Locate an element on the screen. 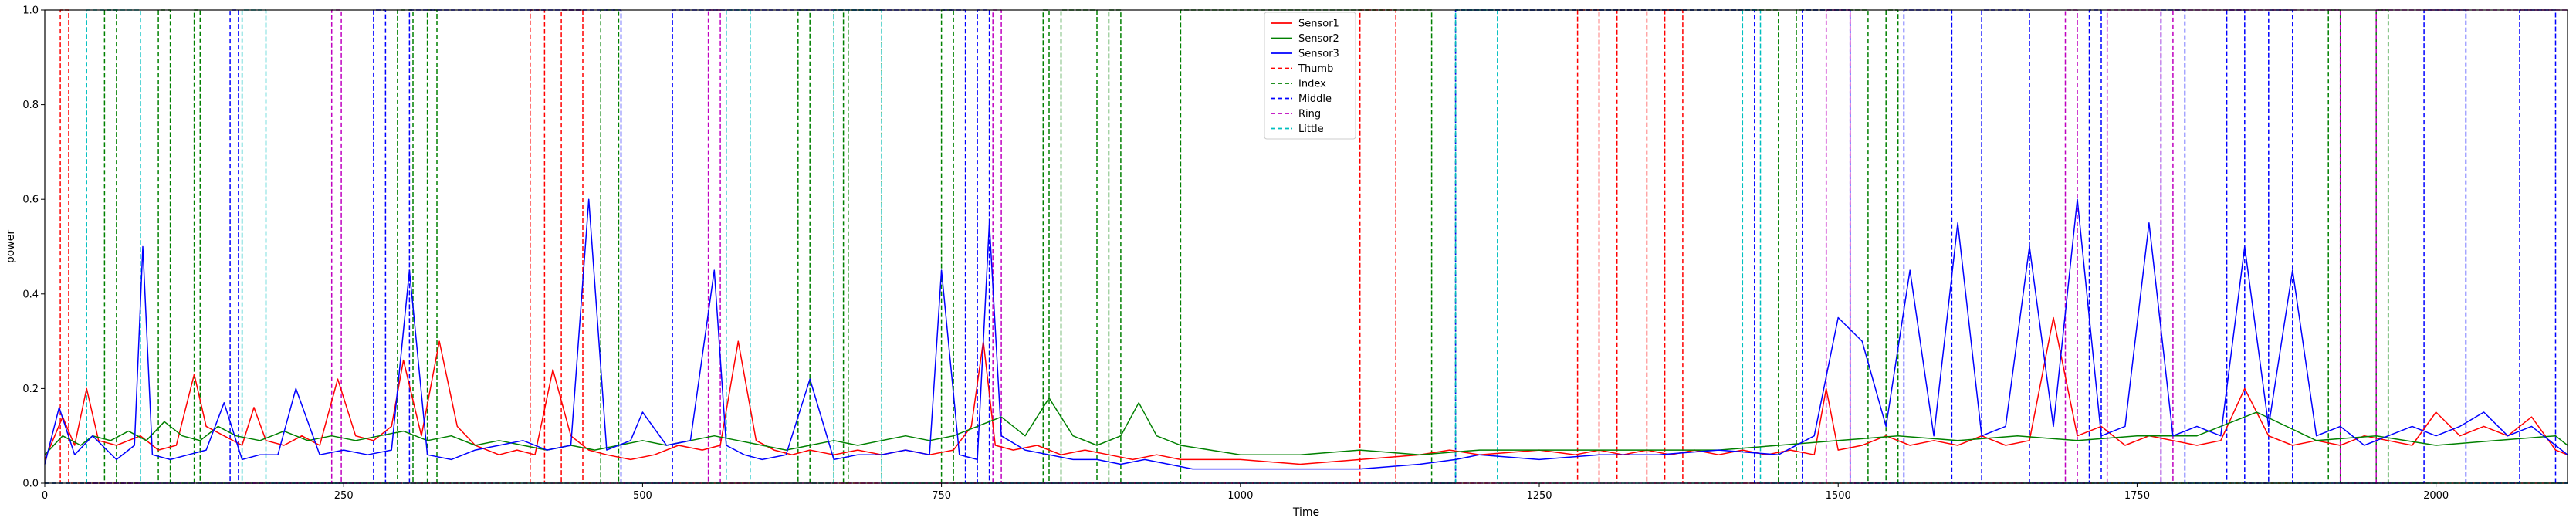 The image size is (2576, 521). x-tick-label: 1500 is located at coordinates (1838, 496).